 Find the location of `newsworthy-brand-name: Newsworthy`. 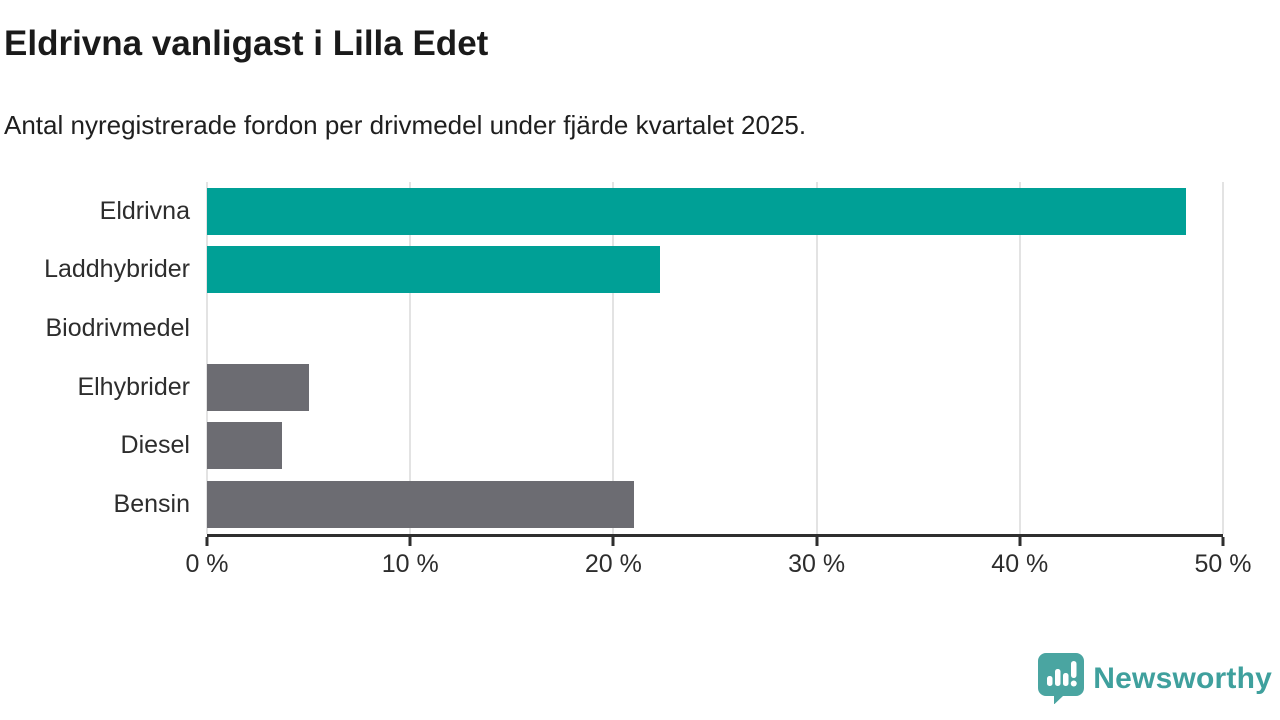

newsworthy-brand-name: Newsworthy is located at coordinates (1182, 678).